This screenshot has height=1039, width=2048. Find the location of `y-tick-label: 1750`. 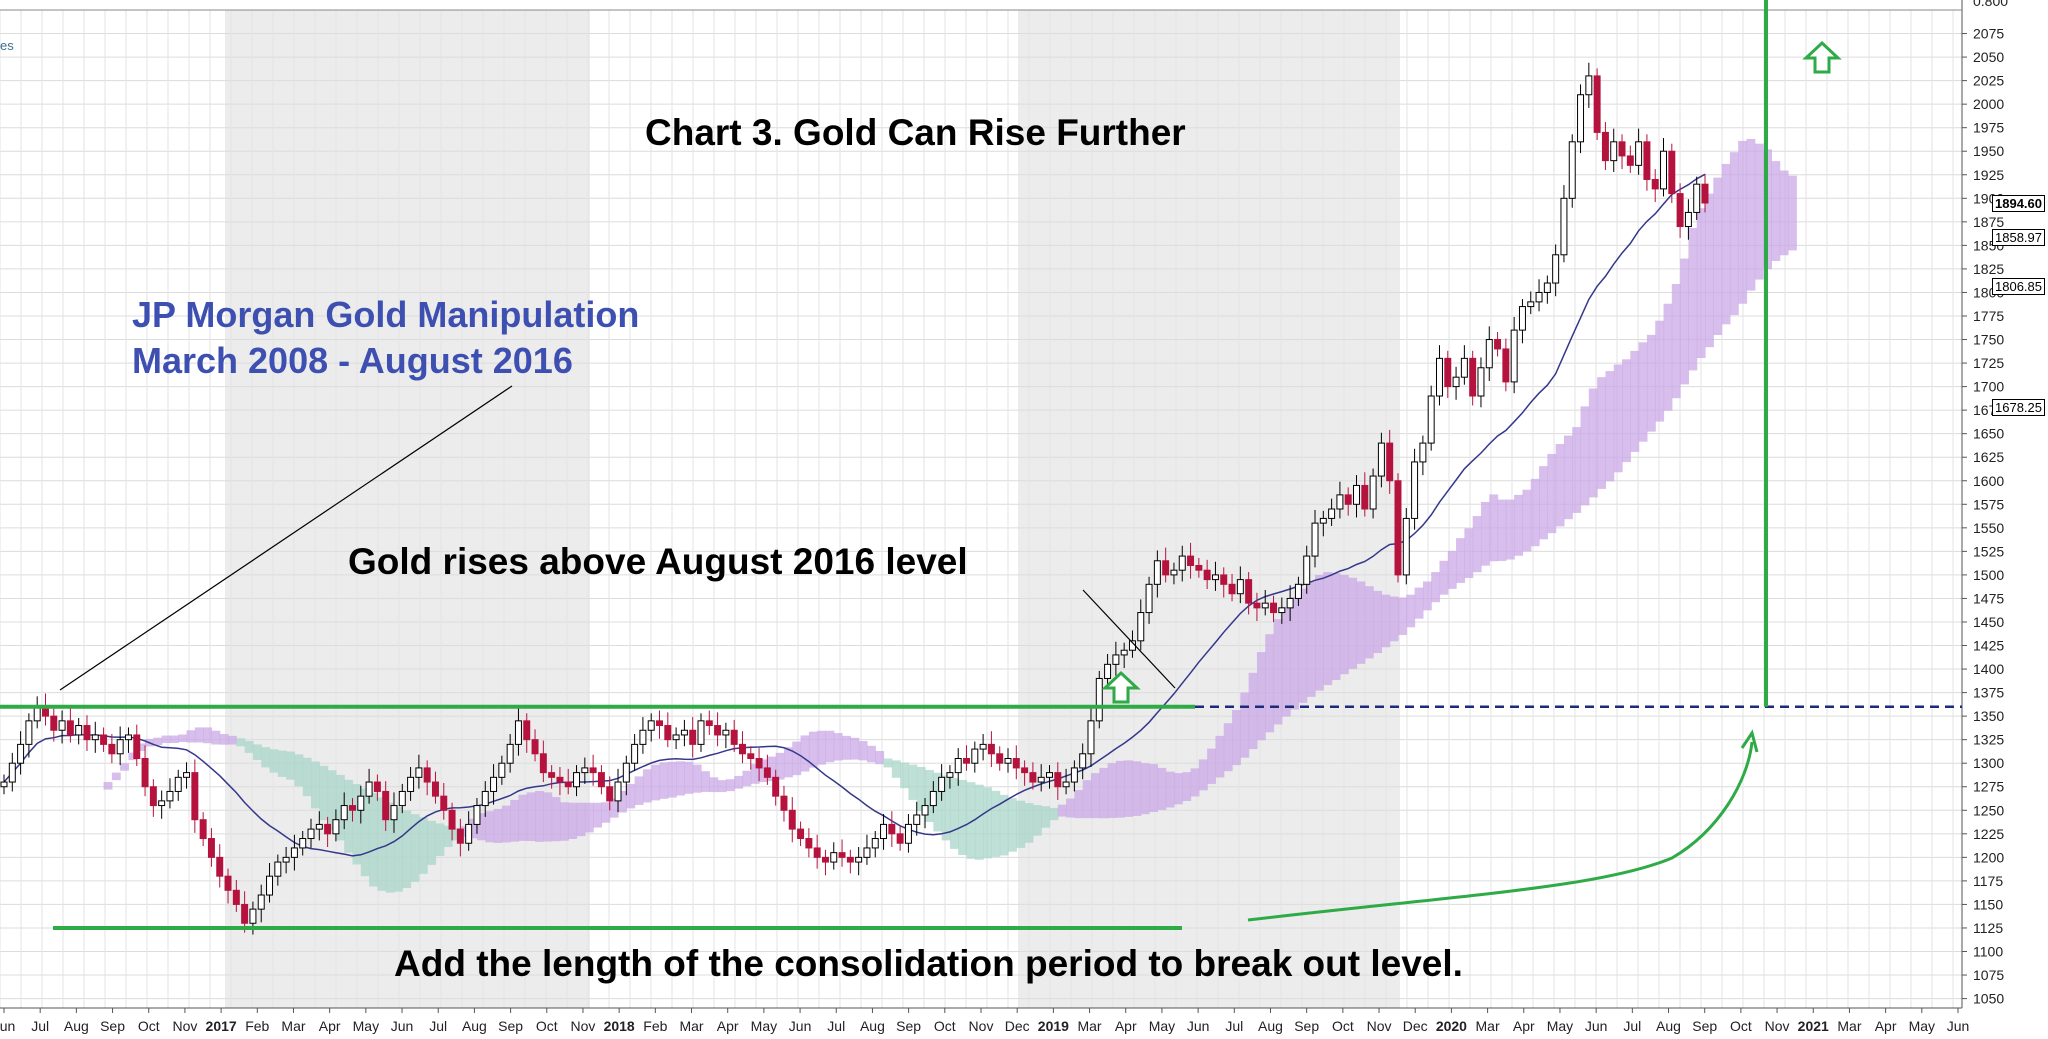

y-tick-label: 1750 is located at coordinates (1988, 340).